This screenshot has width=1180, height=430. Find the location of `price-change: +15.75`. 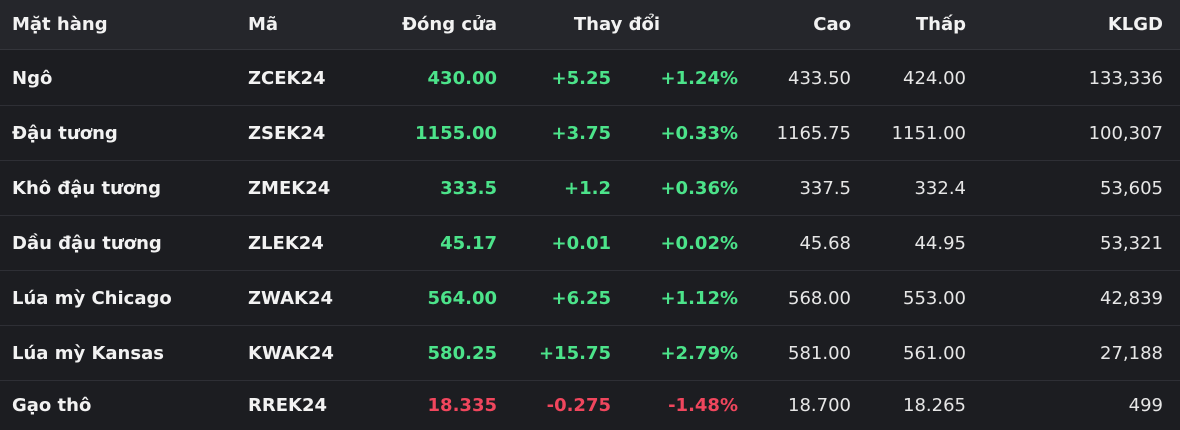

price-change: +15.75 is located at coordinates (574, 353).